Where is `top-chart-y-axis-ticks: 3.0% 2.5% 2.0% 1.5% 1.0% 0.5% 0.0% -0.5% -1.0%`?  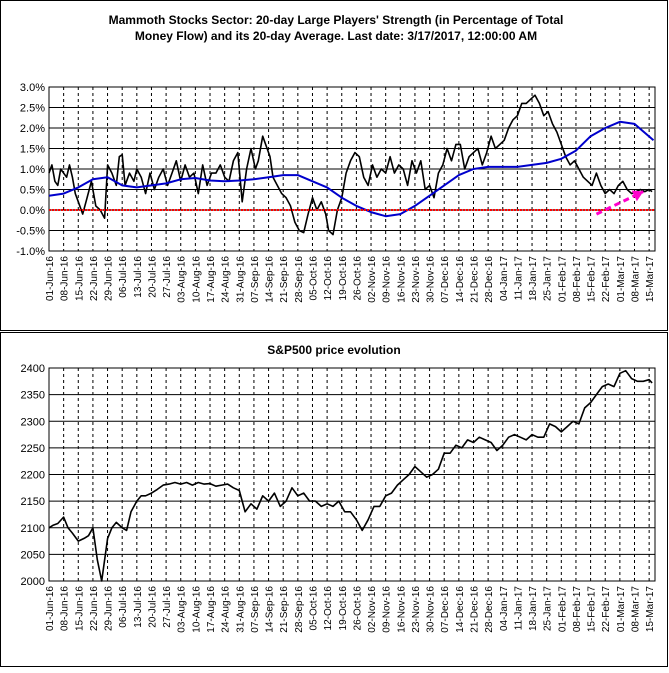
top-chart-y-axis-ticks: 3.0% 2.5% 2.0% 1.5% 1.0% 0.5% 0.0% -0.5% -1.0% is located at coordinates (30, 170).